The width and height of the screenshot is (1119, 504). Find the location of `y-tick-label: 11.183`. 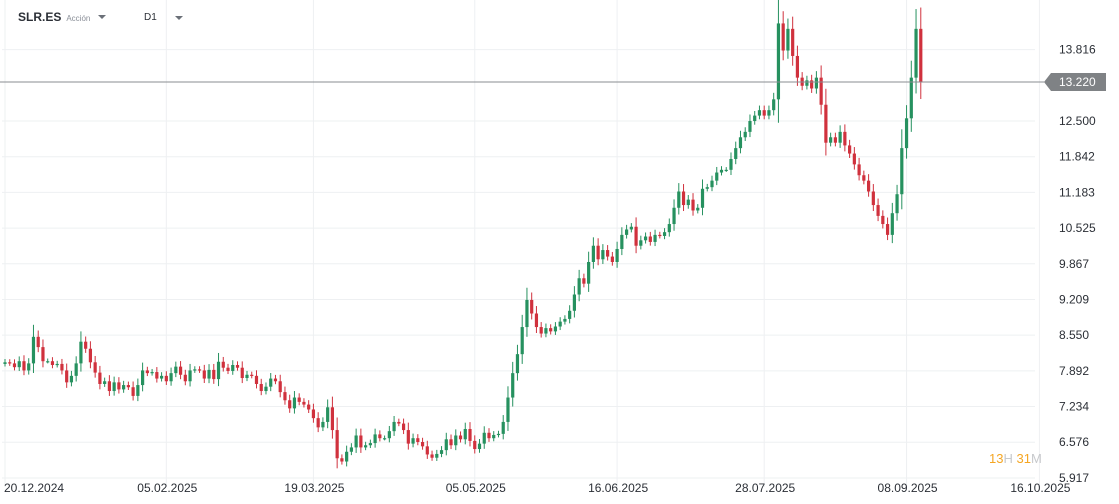

y-tick-label: 11.183 is located at coordinates (1077, 192).